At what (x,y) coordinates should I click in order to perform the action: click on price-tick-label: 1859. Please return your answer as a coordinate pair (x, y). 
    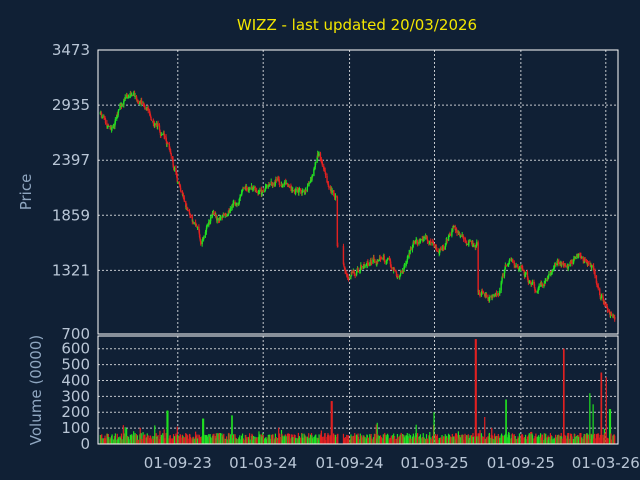
    Looking at the image, I should click on (71, 215).